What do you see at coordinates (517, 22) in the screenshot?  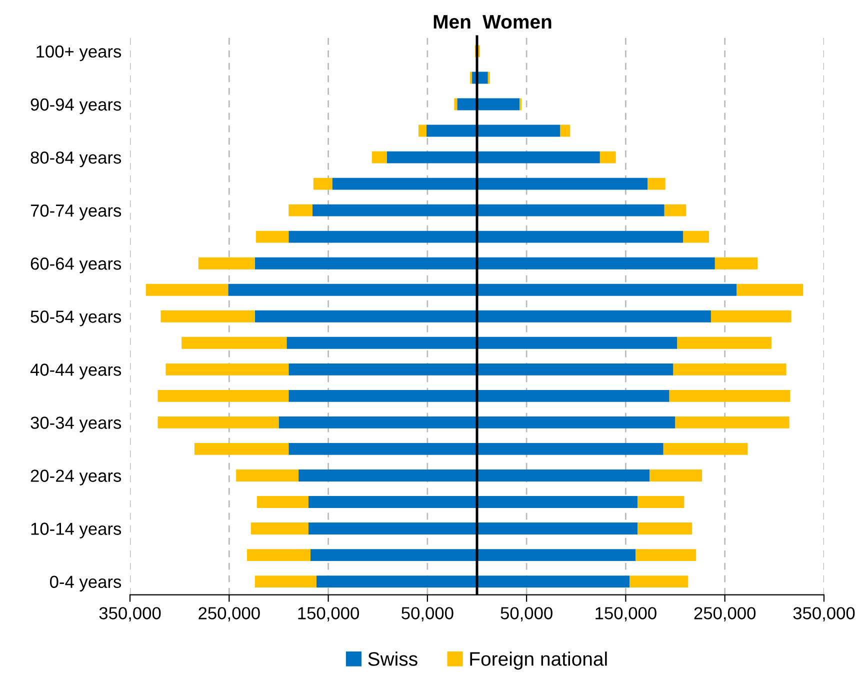 I see `text: Women` at bounding box center [517, 22].